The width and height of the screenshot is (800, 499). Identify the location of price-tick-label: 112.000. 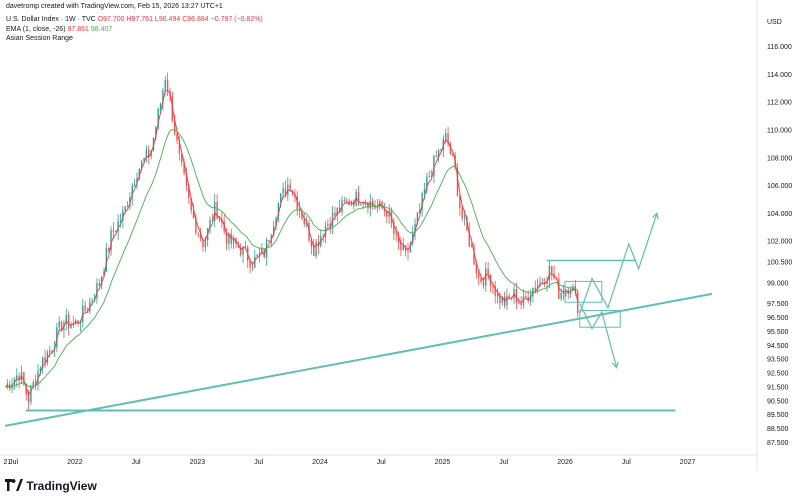
(779, 103).